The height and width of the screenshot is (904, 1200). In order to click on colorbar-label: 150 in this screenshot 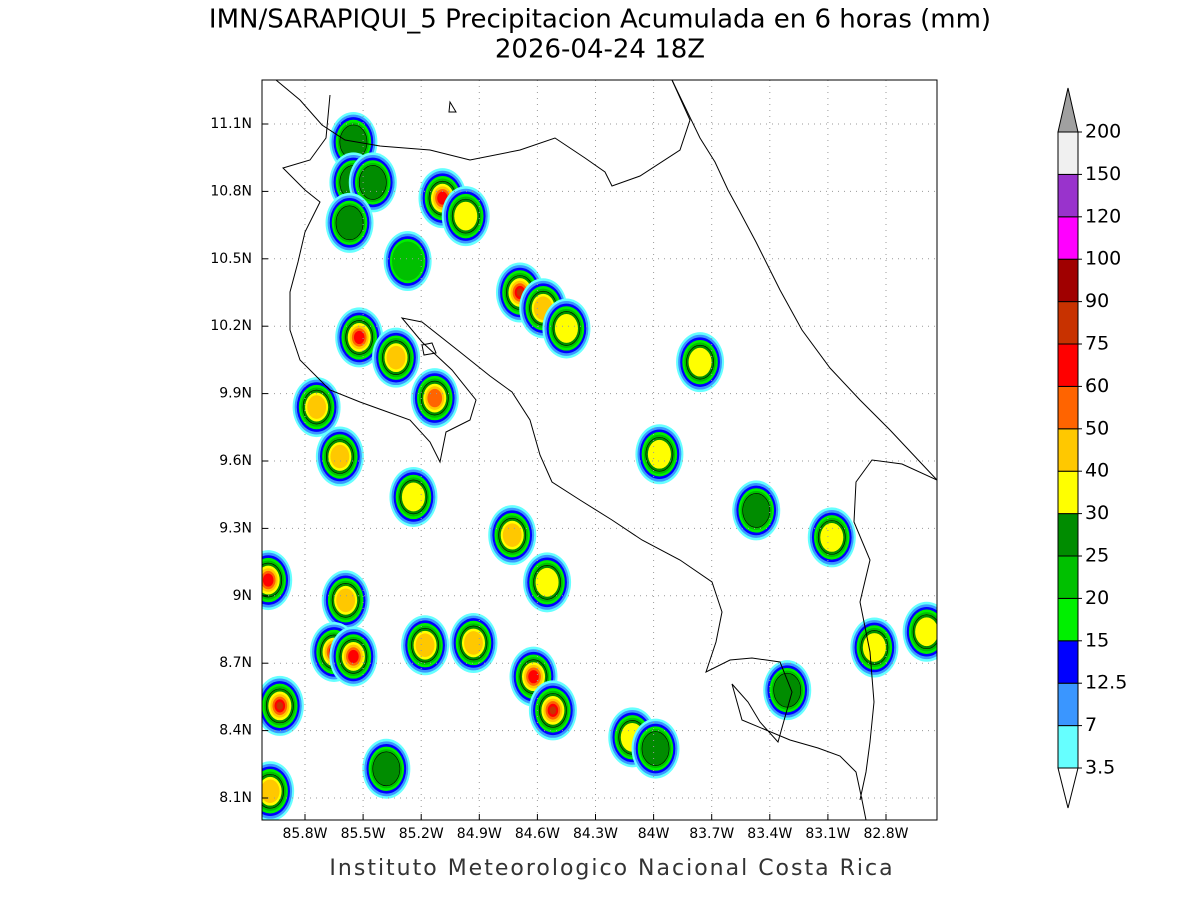, I will do `click(1103, 174)`.